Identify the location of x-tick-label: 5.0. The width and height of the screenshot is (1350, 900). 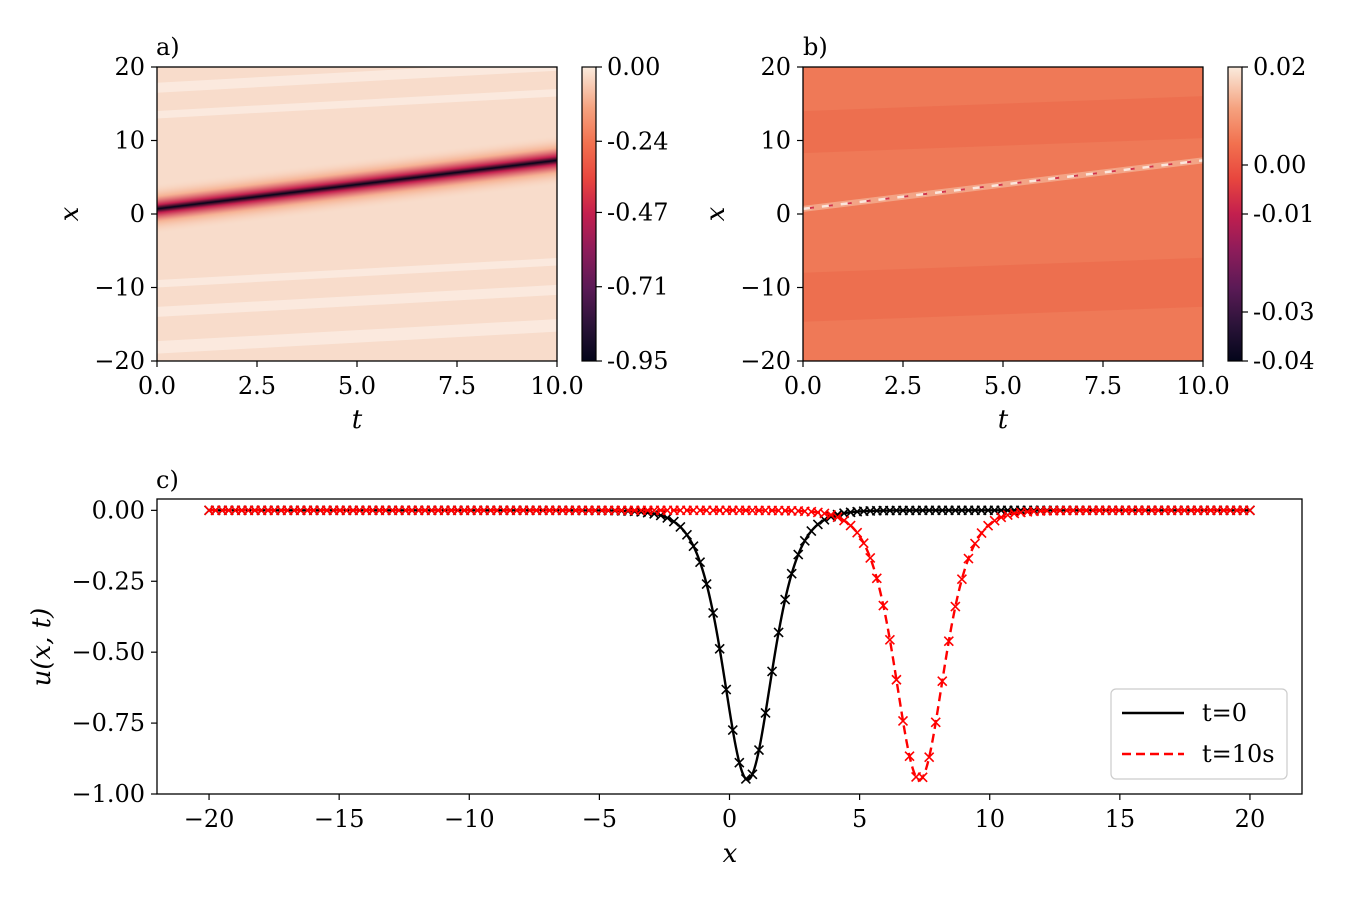
(1003, 386).